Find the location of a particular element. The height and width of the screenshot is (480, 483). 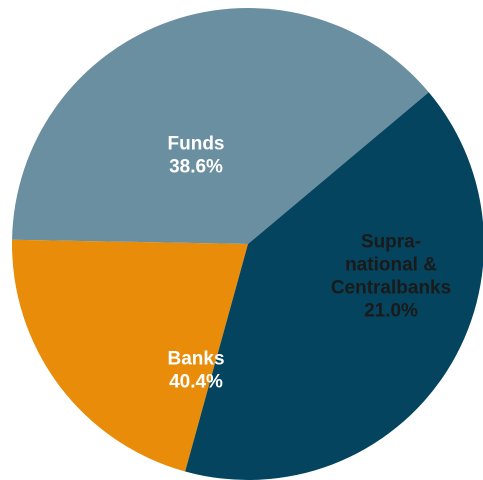

data-label-funds: Funds 38.6% is located at coordinates (196, 156).